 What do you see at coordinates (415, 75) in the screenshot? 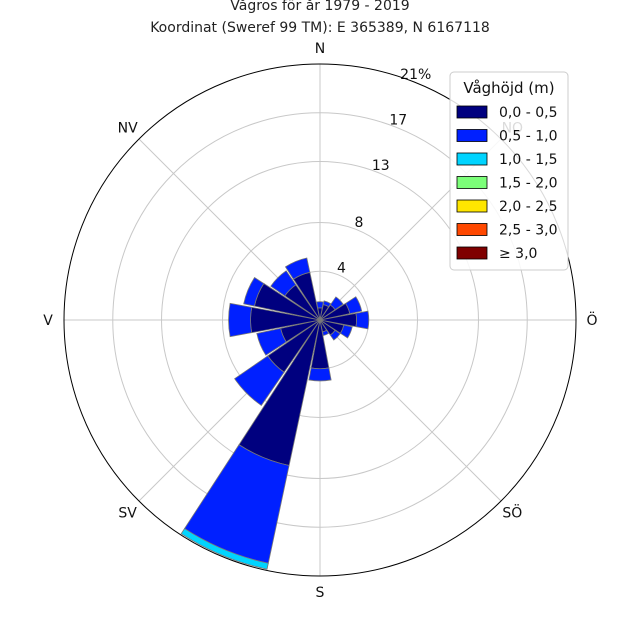
I see `radial-tick-label: 21%` at bounding box center [415, 75].